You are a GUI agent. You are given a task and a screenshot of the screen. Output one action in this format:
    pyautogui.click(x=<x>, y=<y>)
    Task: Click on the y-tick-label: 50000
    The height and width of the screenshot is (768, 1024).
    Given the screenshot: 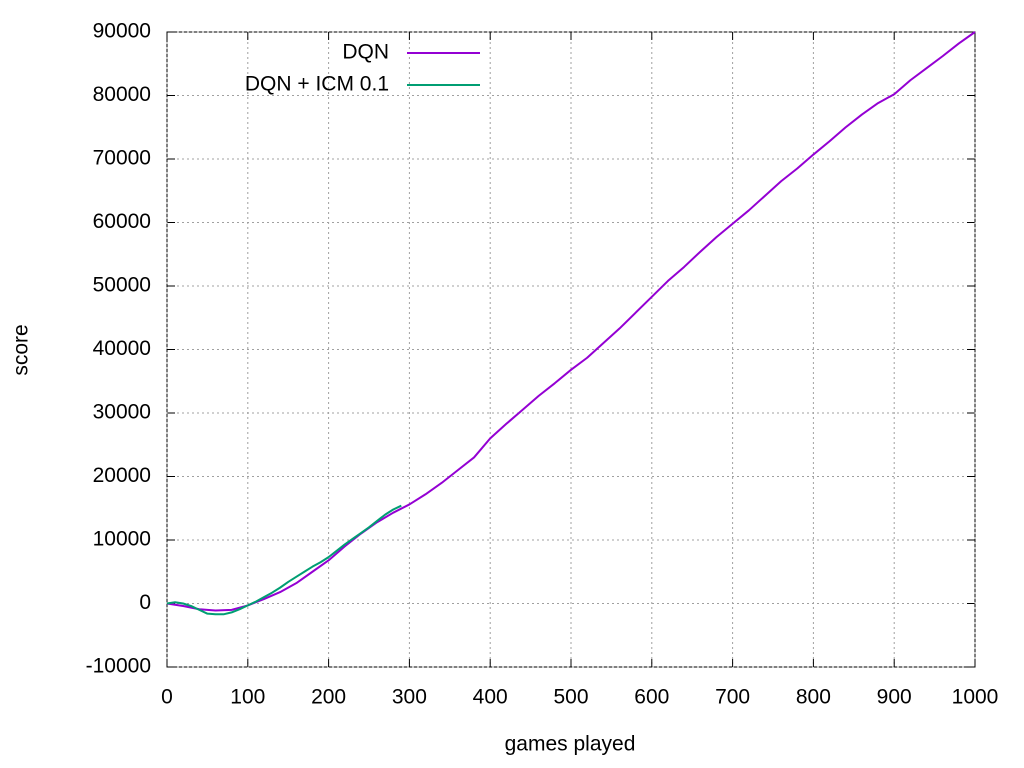 What is the action you would take?
    pyautogui.click(x=122, y=285)
    